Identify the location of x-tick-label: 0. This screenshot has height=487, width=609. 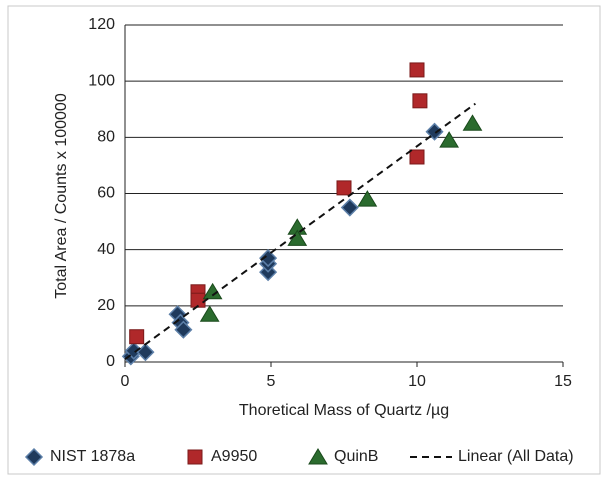
(125, 381).